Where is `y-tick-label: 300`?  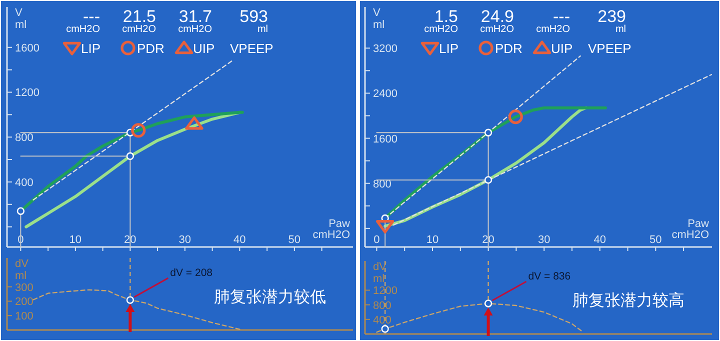
y-tick-label: 300 is located at coordinates (24, 288).